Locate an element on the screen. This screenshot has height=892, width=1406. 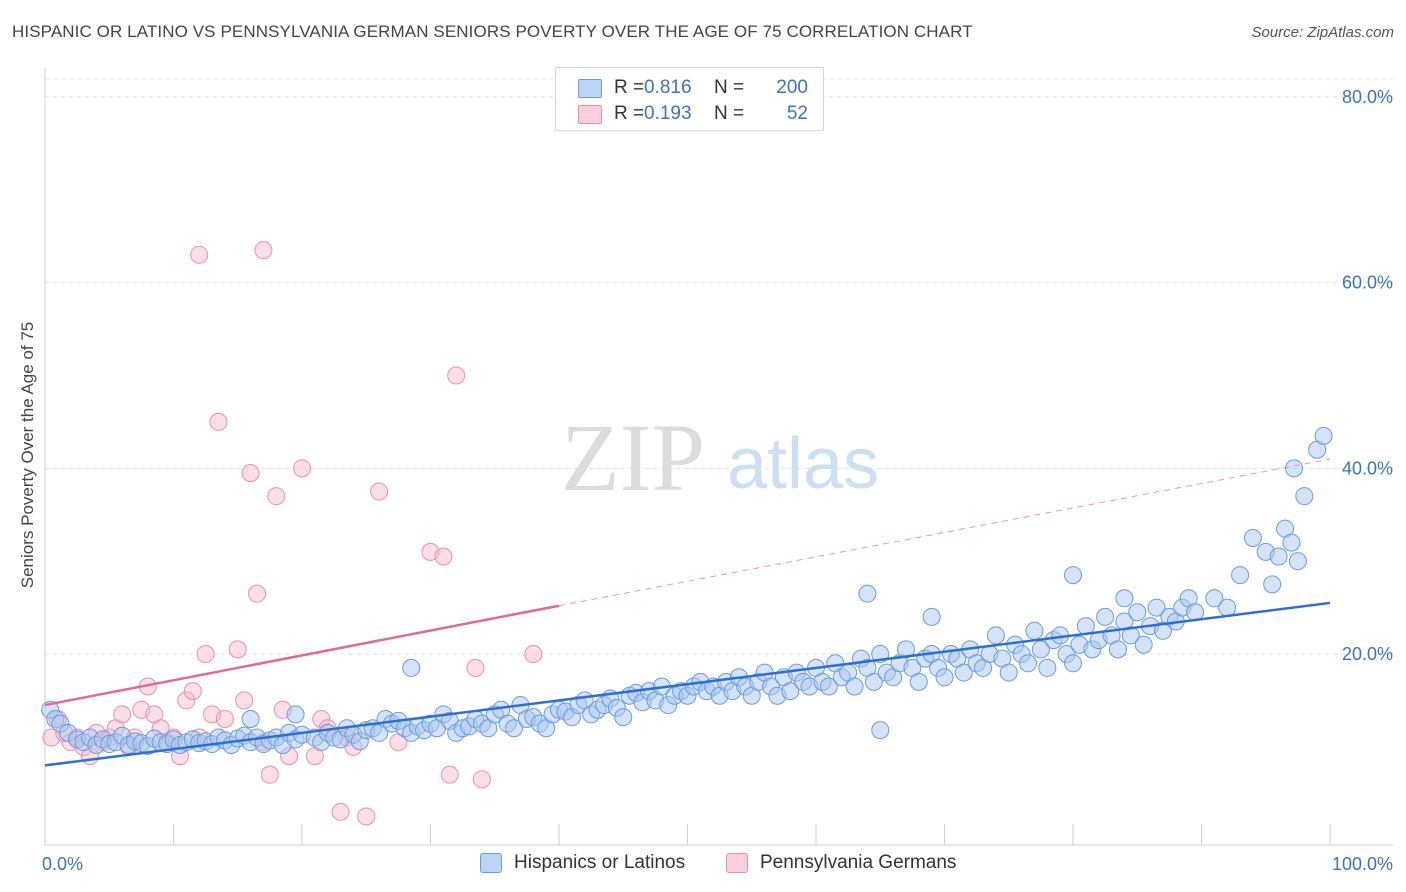
legend-n-value: 200 is located at coordinates (792, 87).